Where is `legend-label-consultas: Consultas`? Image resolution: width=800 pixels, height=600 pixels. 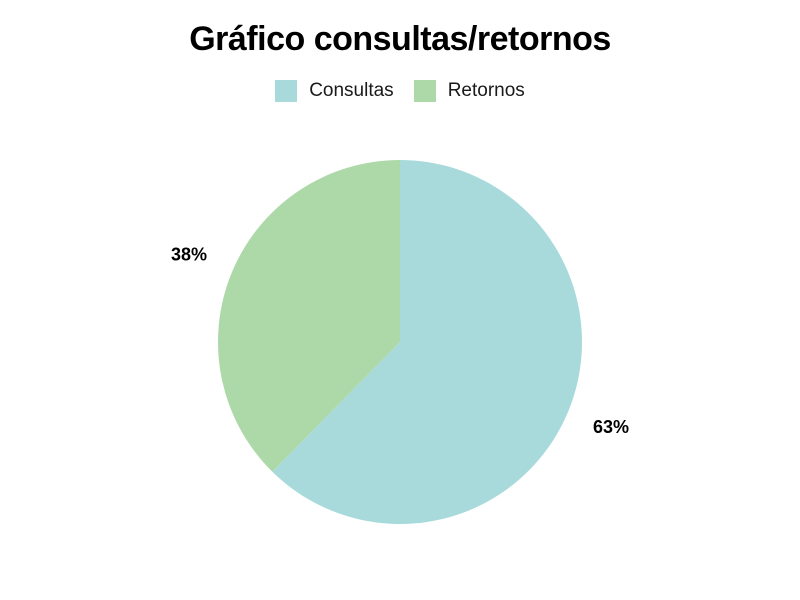
legend-label-consultas: Consultas is located at coordinates (351, 90).